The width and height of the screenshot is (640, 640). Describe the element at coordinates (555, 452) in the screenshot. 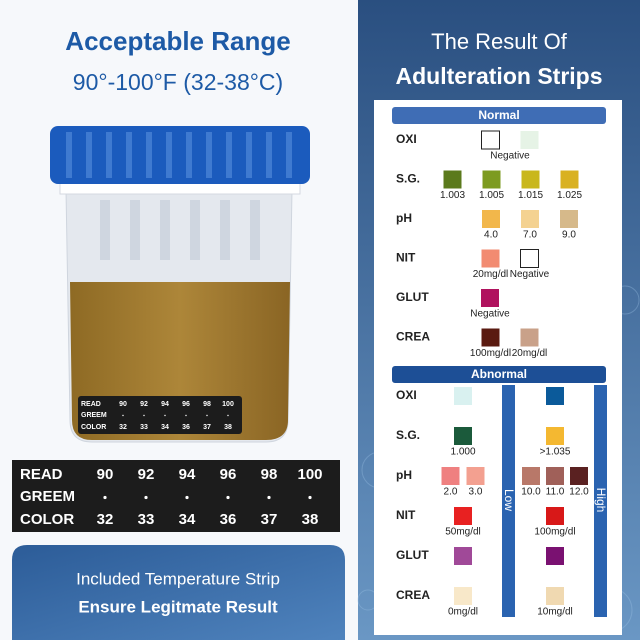

I see `swatch-label: >1.035` at that location.